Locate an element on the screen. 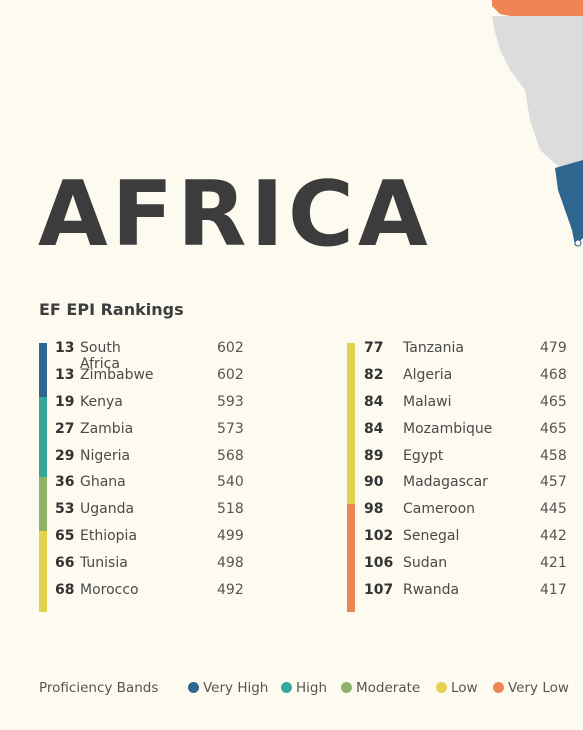 The image size is (583, 730). country-name: Tunisia is located at coordinates (104, 563).